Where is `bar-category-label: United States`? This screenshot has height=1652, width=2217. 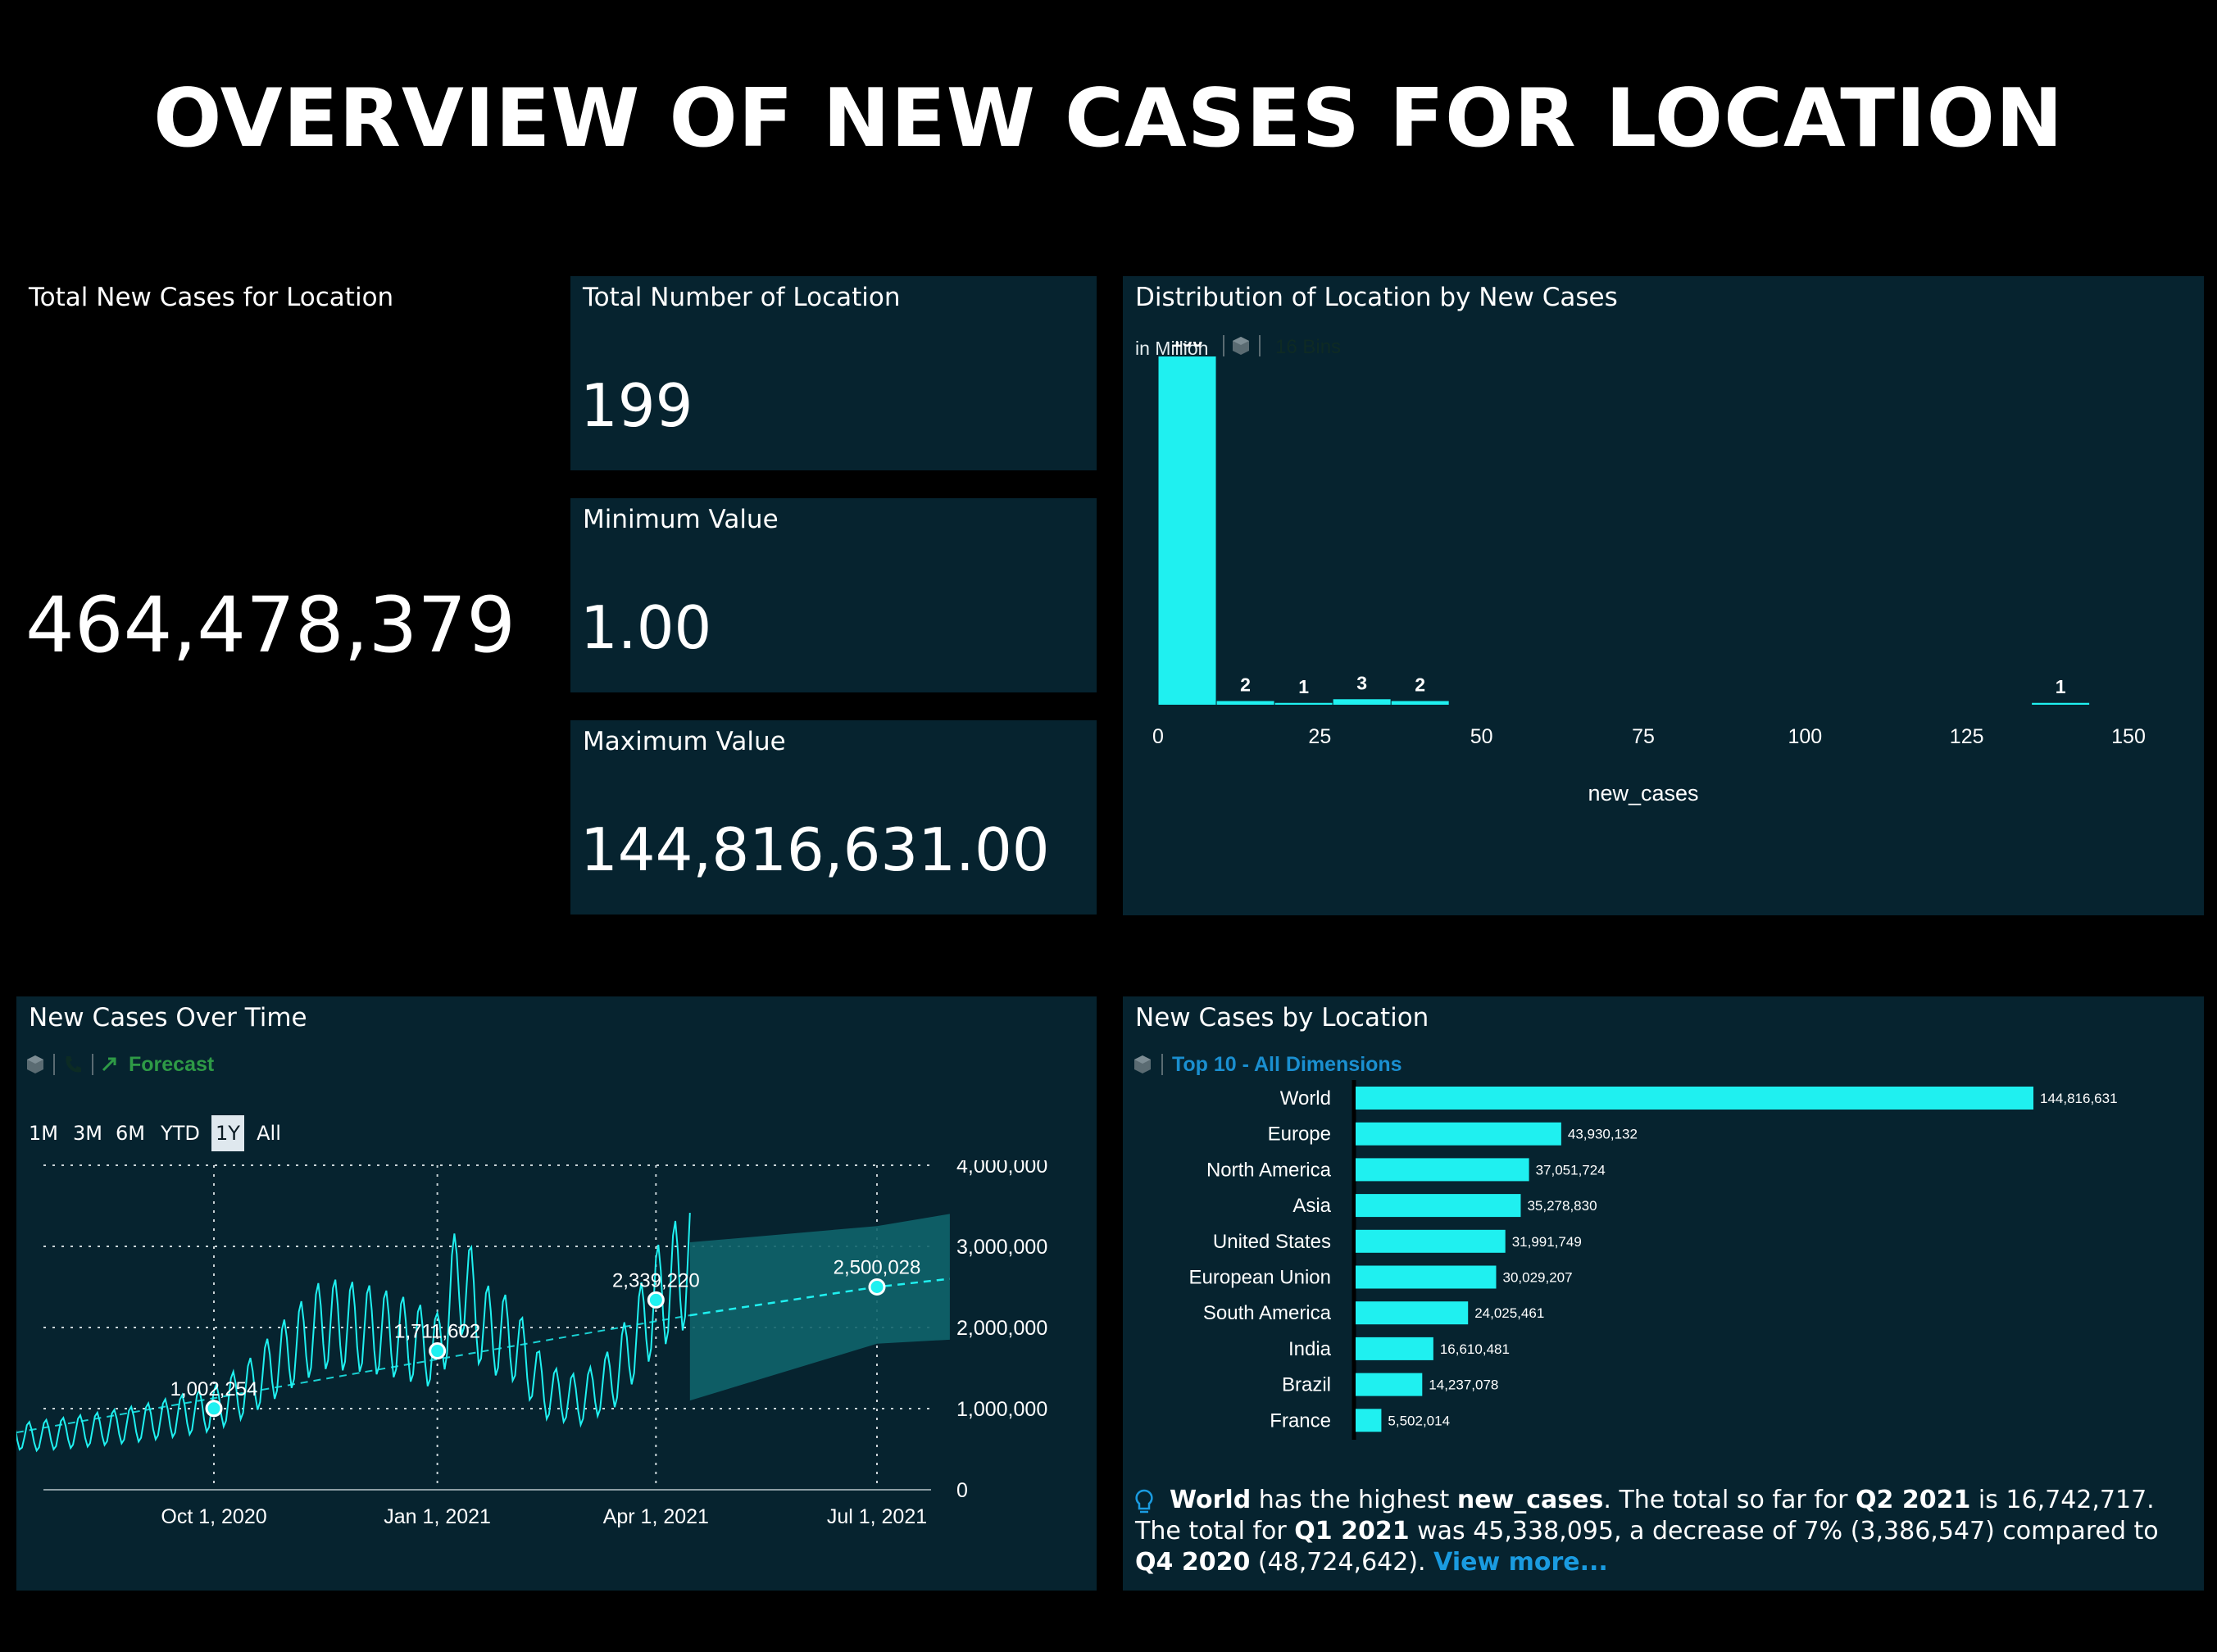 bar-category-label: United States is located at coordinates (1272, 1242).